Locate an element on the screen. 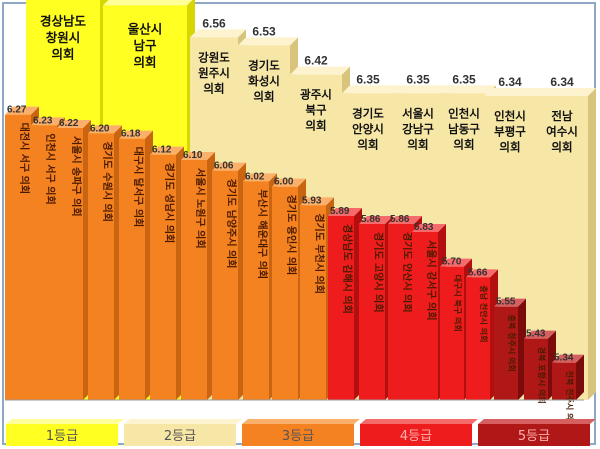  bar-25: 5.66 충남 천안시 의회 is located at coordinates (482, 333).